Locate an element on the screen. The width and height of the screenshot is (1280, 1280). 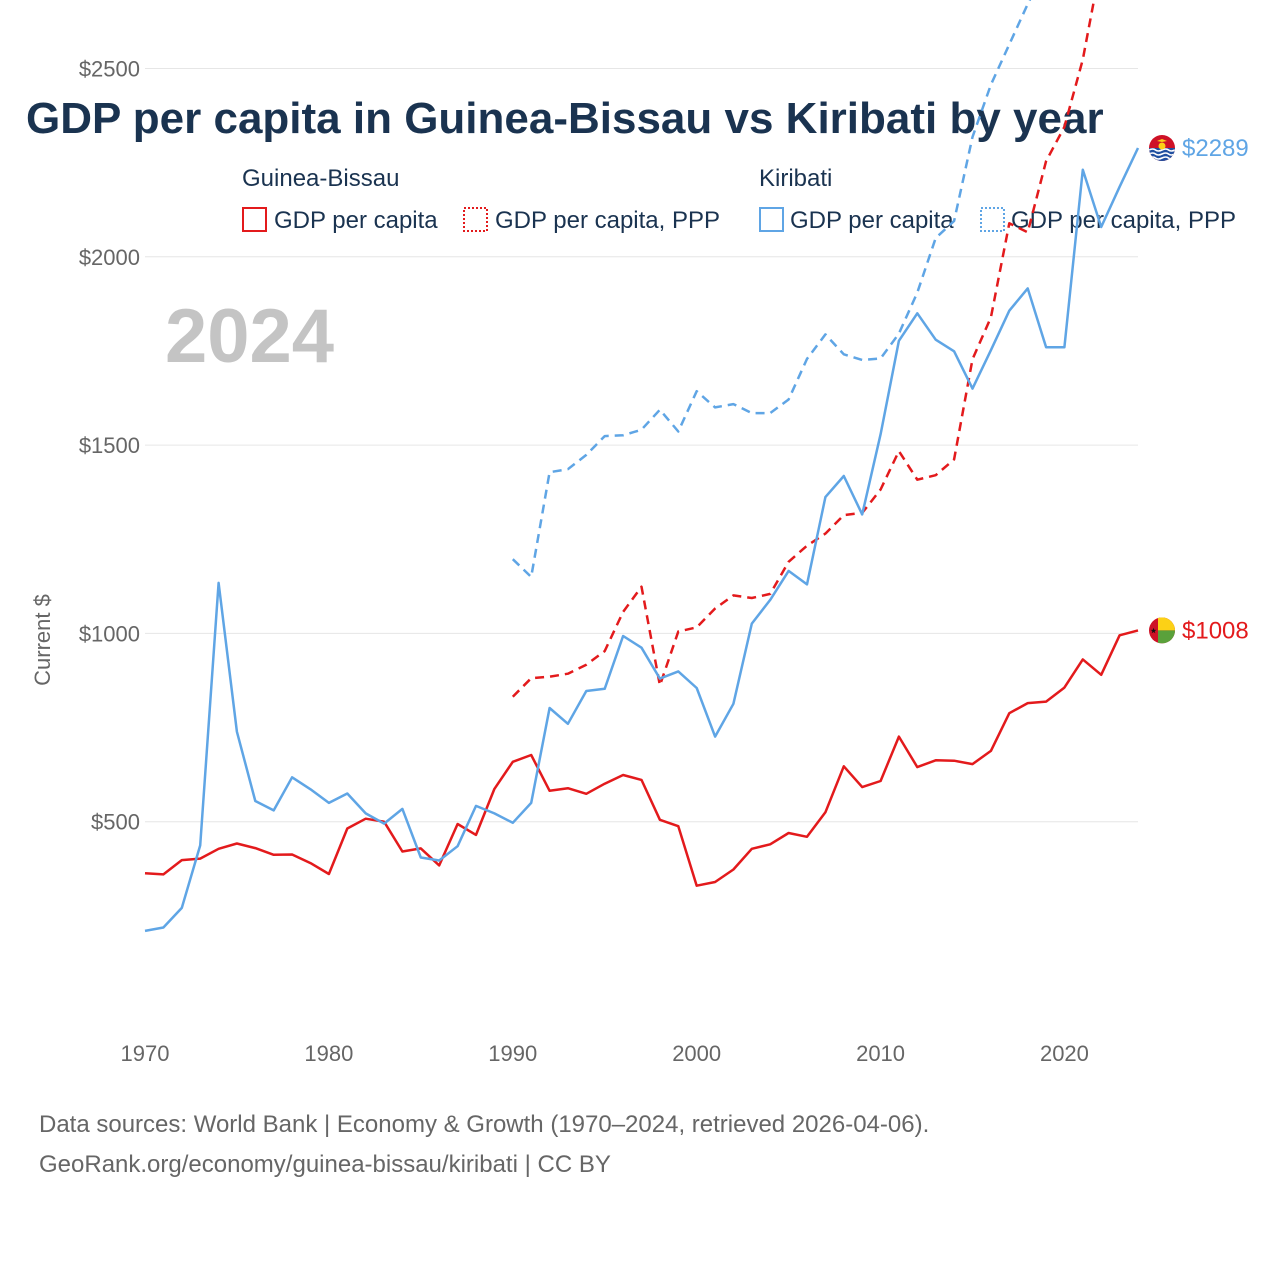
x-tick-label: 1980 is located at coordinates (328, 1053).